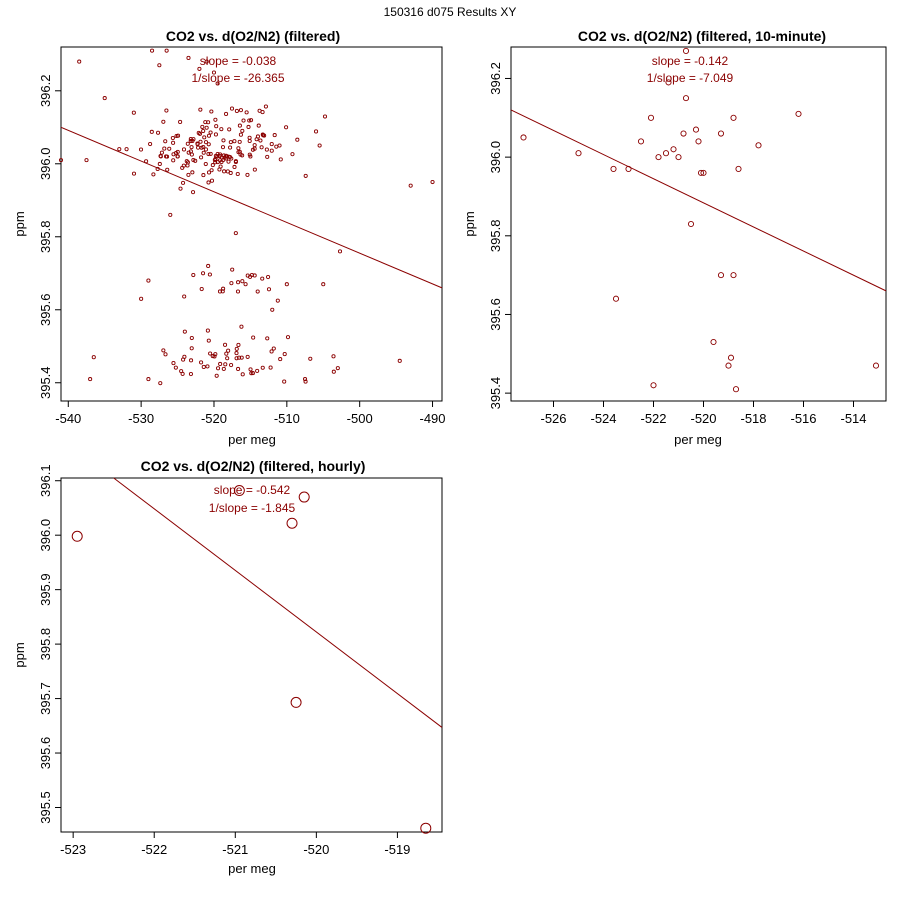 This screenshot has width=900, height=900. Describe the element at coordinates (19, 223) in the screenshot. I see `y-axis-label-all: ppm` at that location.